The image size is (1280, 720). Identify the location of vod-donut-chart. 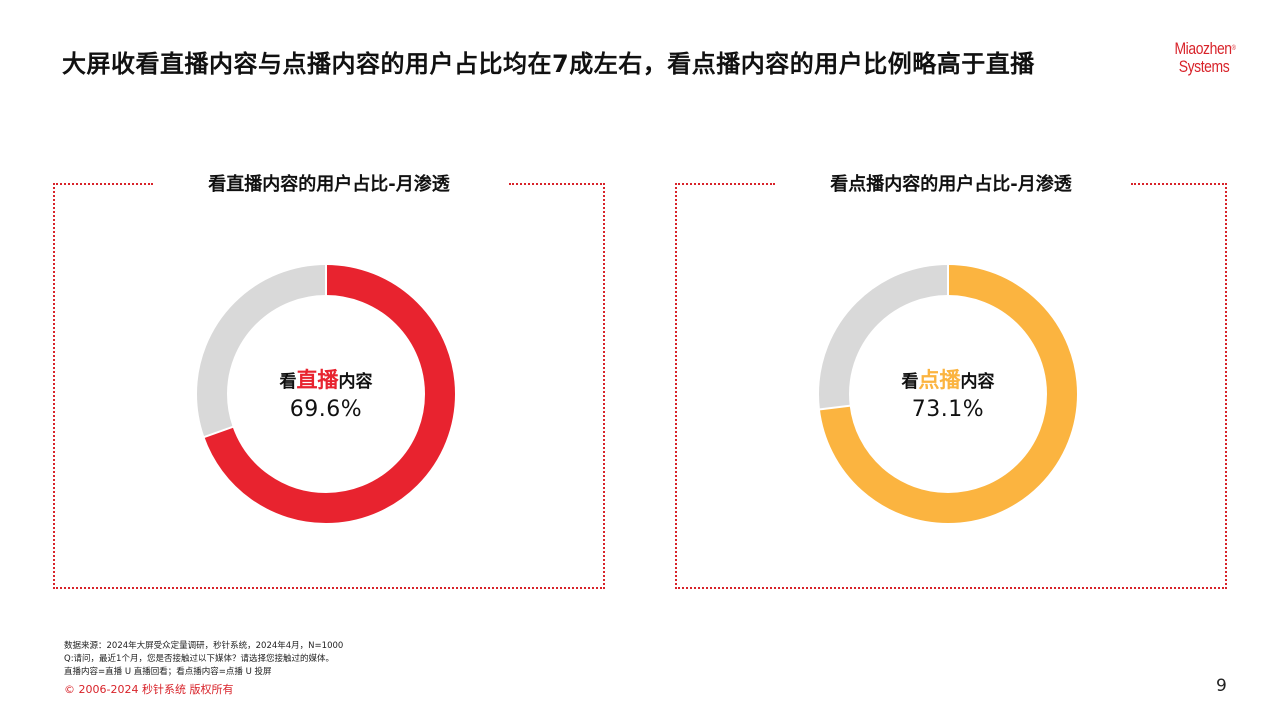
(947, 393).